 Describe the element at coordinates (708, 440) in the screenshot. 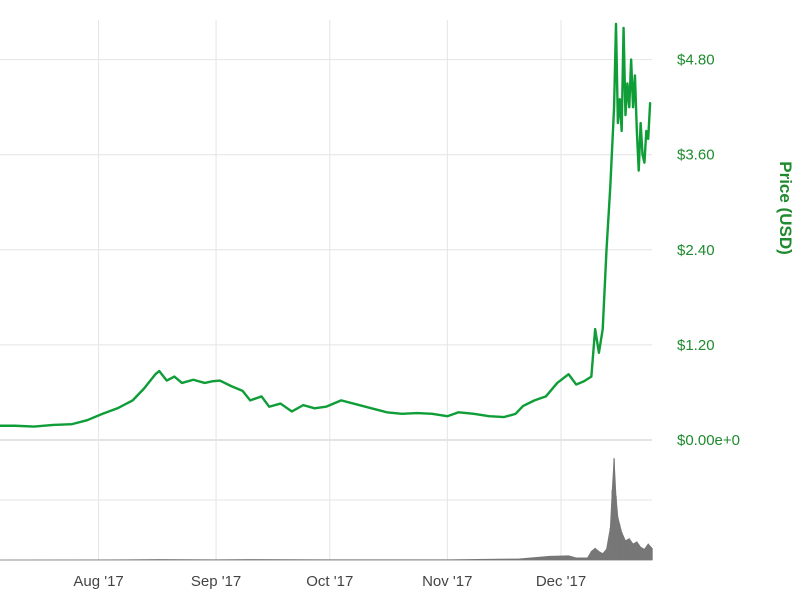

I see `y-tick-label: $0.00e+0` at that location.